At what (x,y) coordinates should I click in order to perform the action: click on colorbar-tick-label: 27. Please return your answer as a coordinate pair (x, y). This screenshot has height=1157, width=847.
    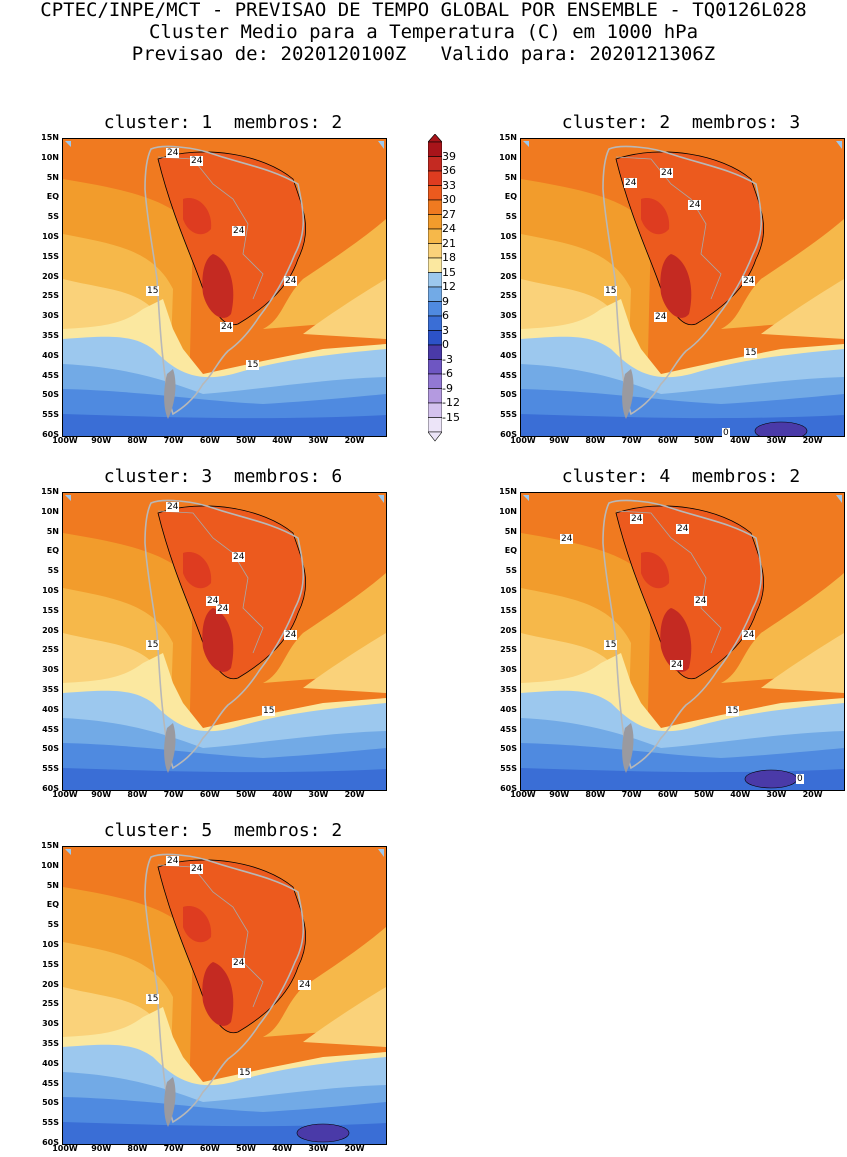
    Looking at the image, I should click on (449, 214).